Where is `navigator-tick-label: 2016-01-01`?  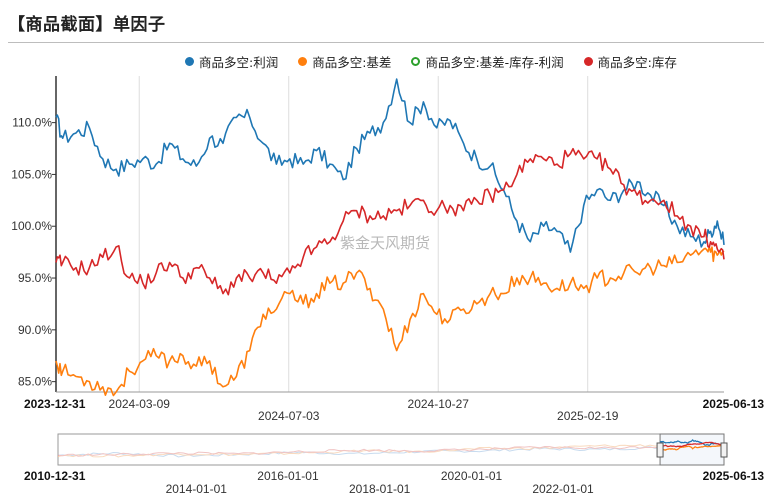
navigator-tick-label: 2016-01-01 is located at coordinates (288, 476).